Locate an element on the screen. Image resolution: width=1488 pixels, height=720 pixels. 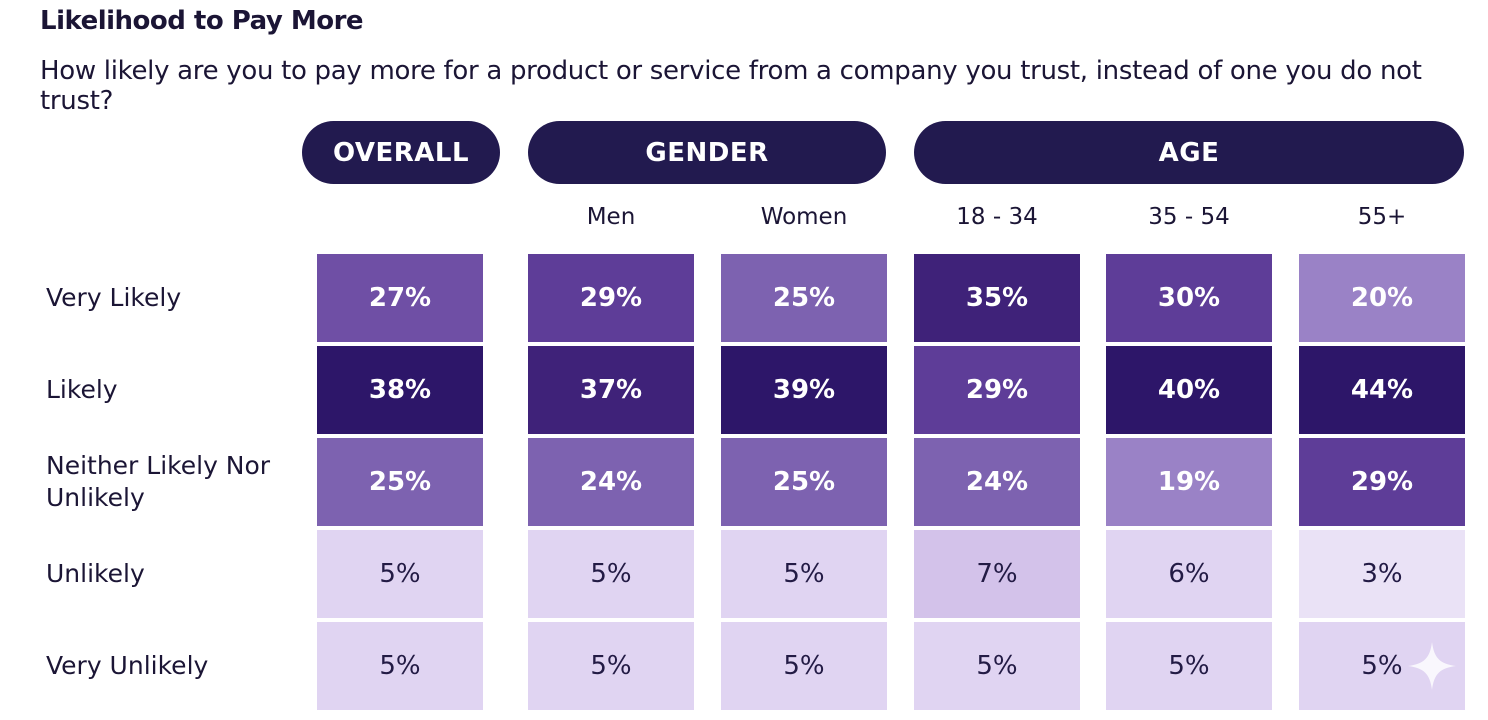
row-label: Very Unlikely is located at coordinates (127, 665).